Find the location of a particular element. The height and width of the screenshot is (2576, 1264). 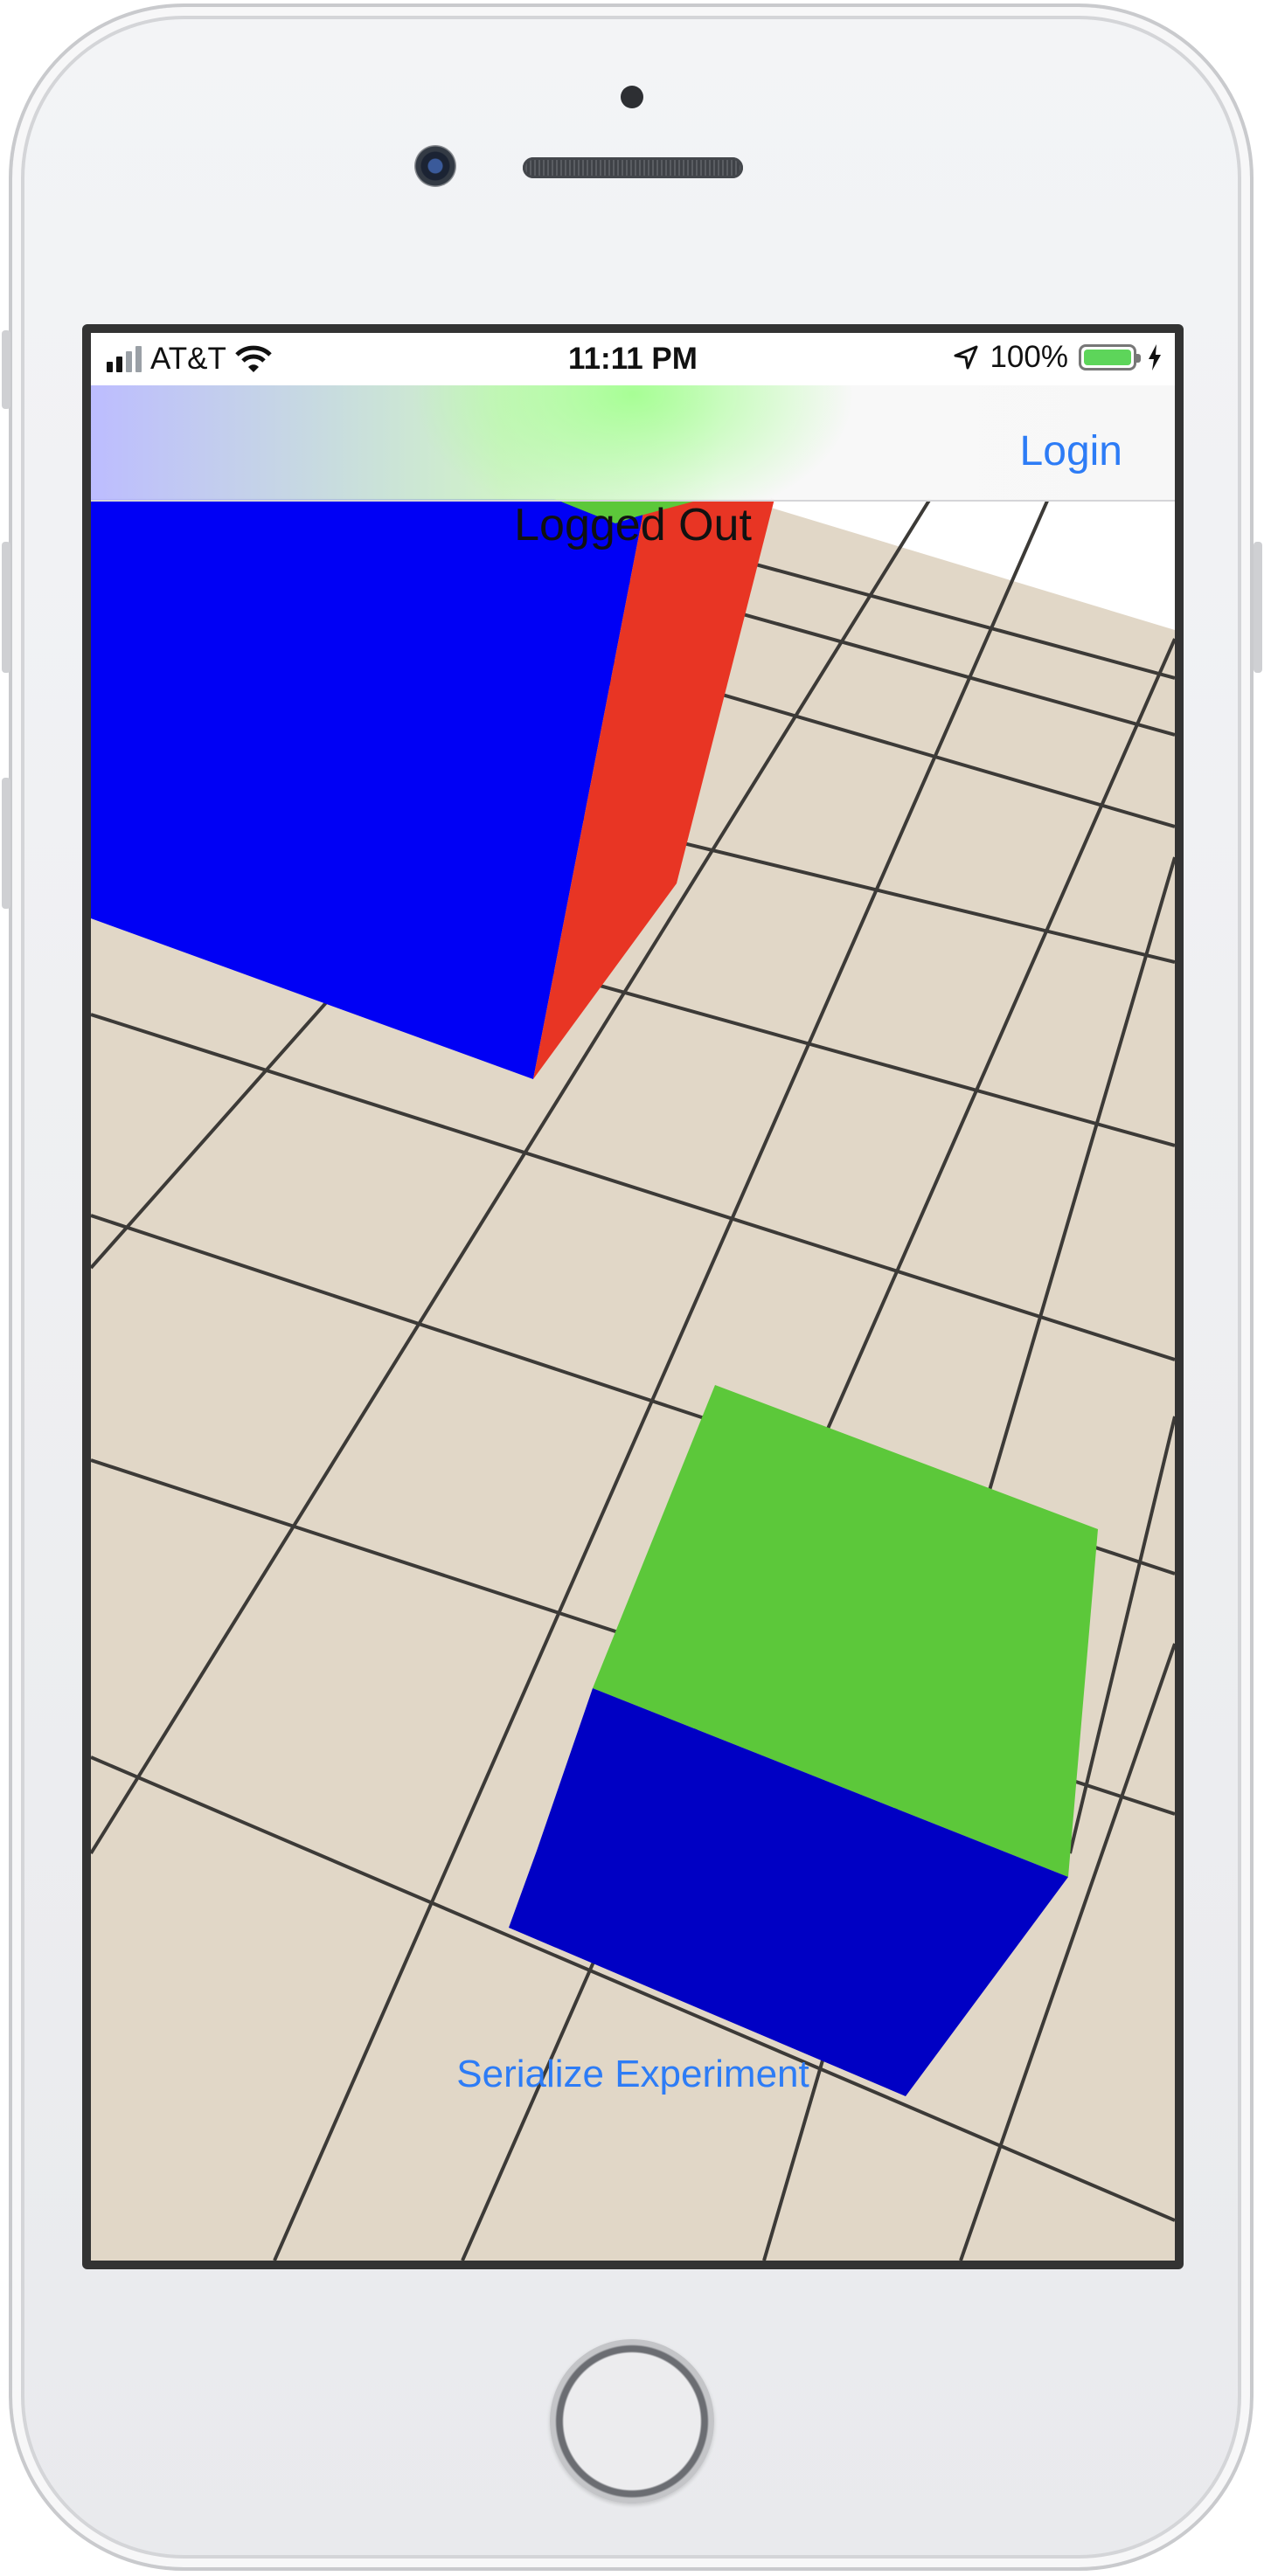

cube-front-face-darkblue is located at coordinates (788, 1892).